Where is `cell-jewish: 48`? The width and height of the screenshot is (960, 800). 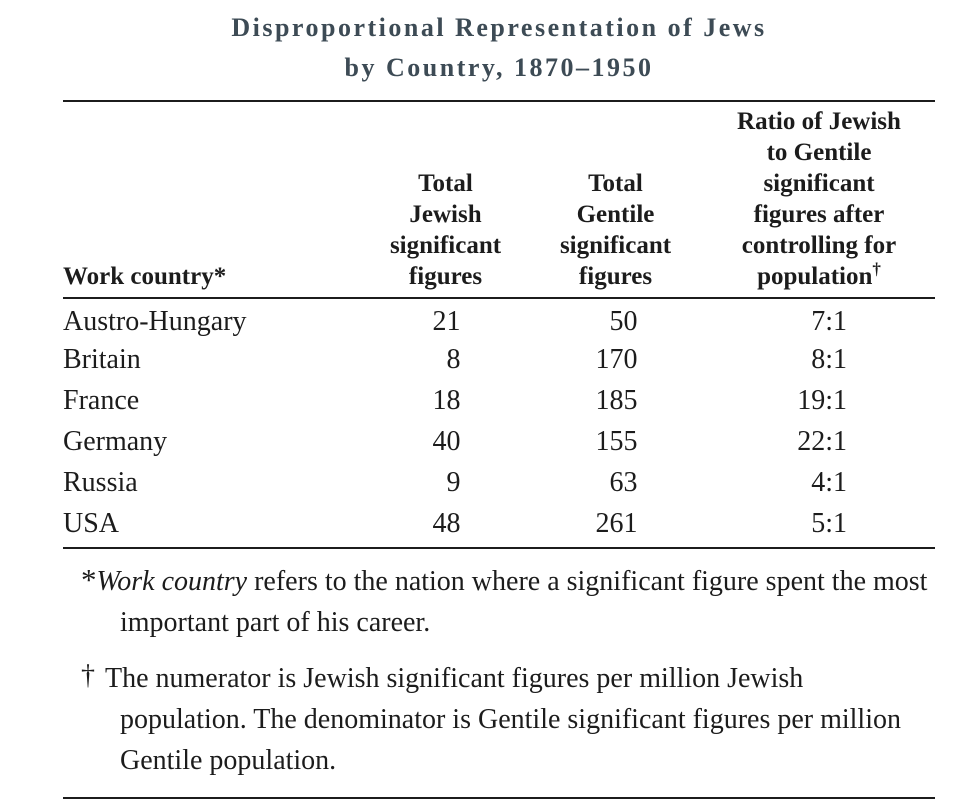 cell-jewish: 48 is located at coordinates (445, 523).